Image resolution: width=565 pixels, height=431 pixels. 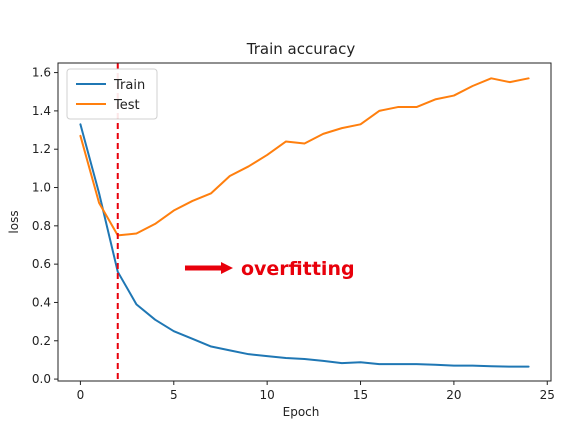 I want to click on y-tick-label: 1.4, so click(x=41, y=111).